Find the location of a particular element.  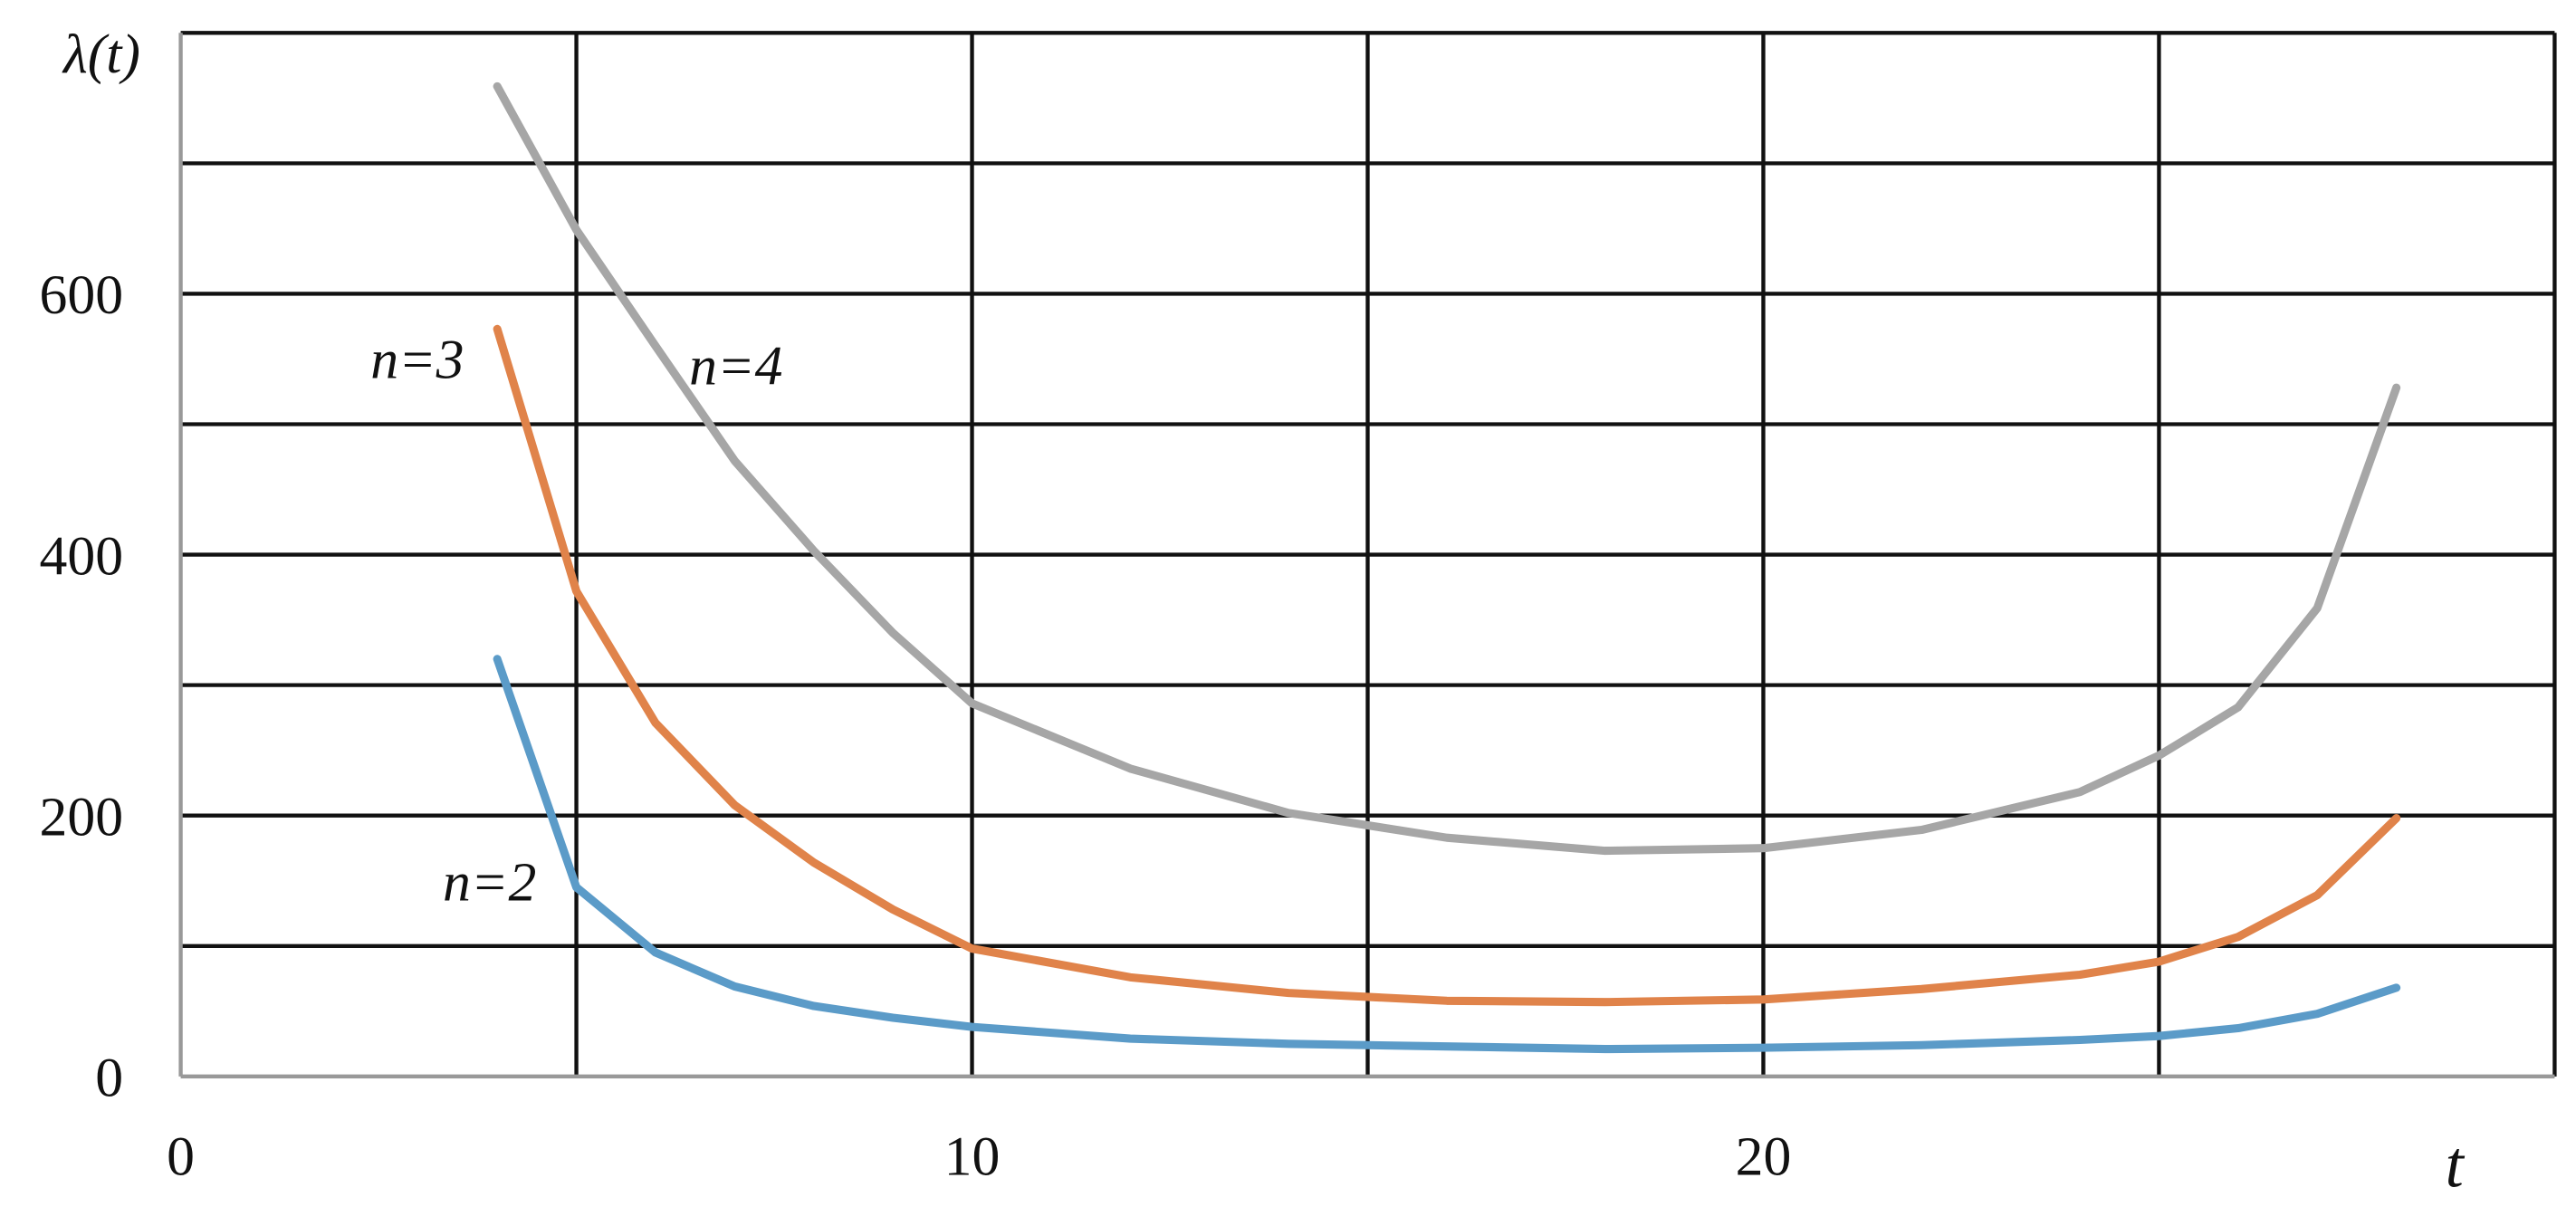

y-tick-label: 200 is located at coordinates (82, 817).